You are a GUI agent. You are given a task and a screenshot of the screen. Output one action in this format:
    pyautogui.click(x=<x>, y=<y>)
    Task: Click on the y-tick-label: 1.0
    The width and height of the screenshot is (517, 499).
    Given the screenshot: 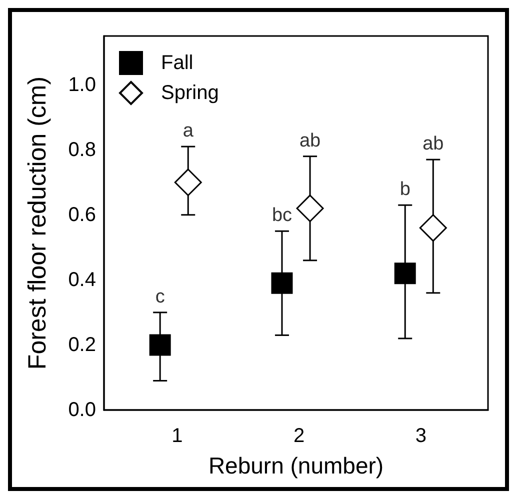 What is the action you would take?
    pyautogui.click(x=82, y=85)
    